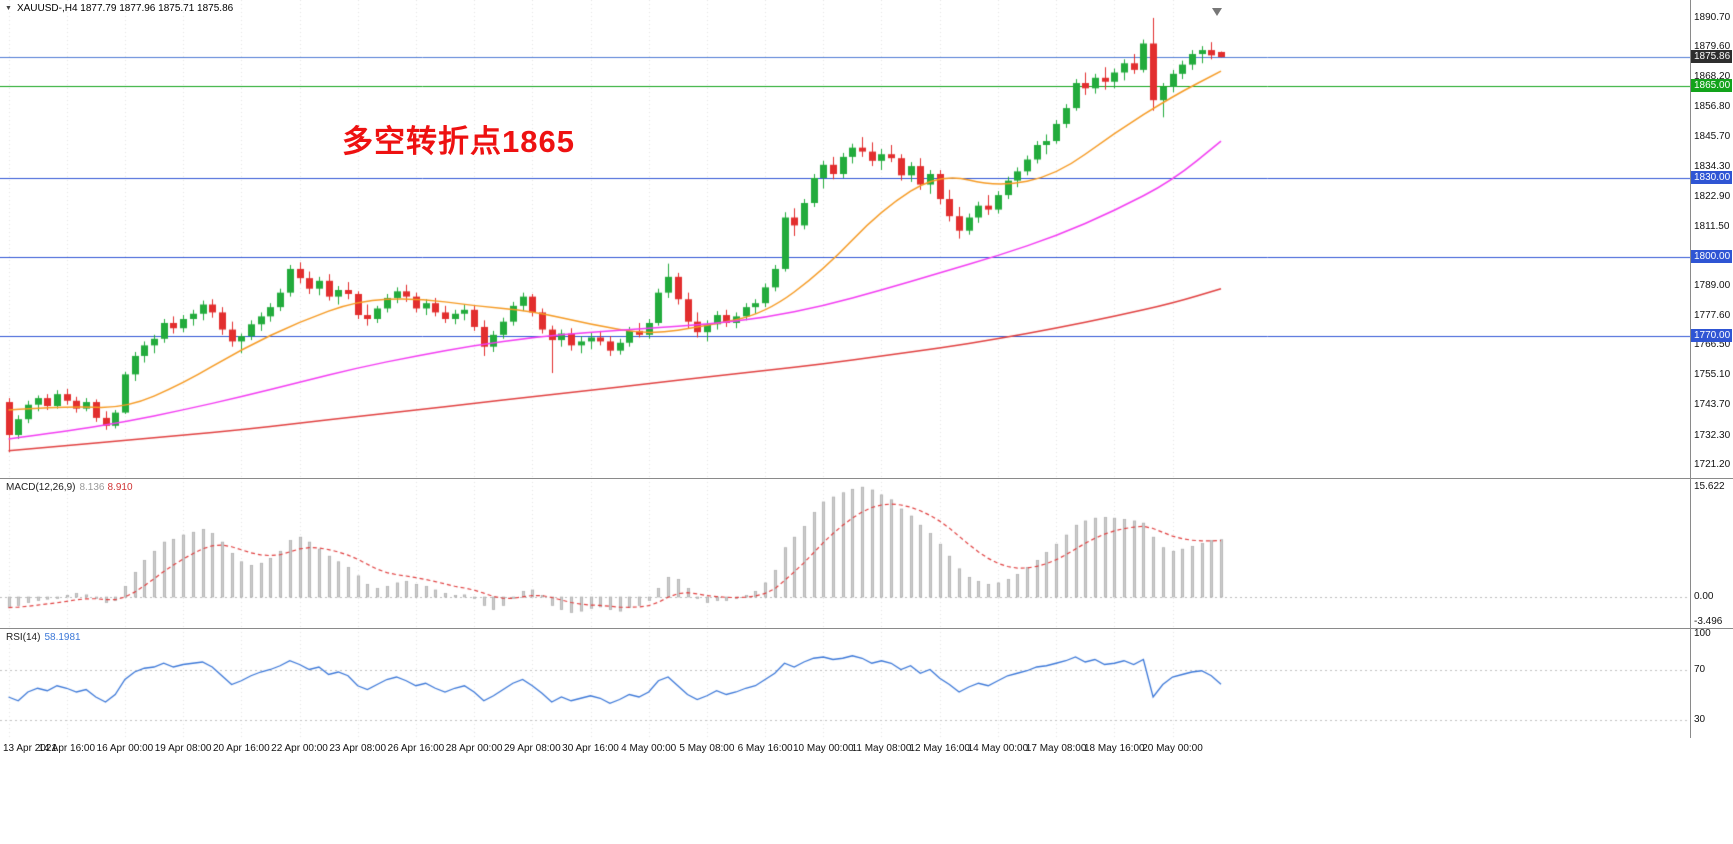  What do you see at coordinates (120, 487) in the screenshot?
I see `macd-signal-value: 8.910` at bounding box center [120, 487].